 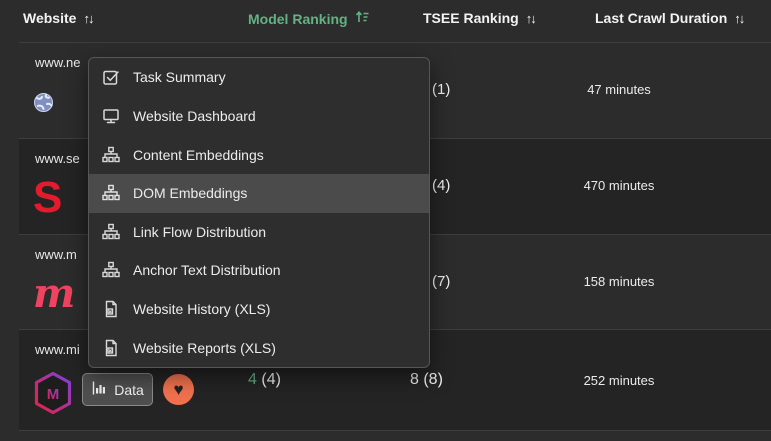 What do you see at coordinates (441, 185) in the screenshot?
I see `tsee-ranking-value: (4)` at bounding box center [441, 185].